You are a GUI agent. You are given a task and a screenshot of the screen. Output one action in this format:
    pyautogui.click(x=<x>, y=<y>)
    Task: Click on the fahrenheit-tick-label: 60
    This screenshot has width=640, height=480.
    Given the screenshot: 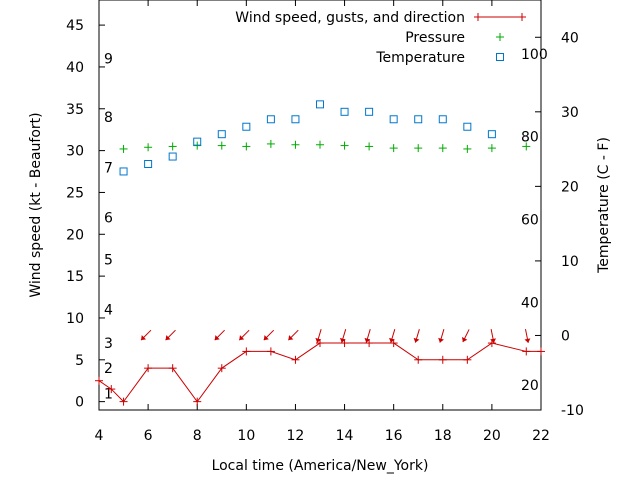 What is the action you would take?
    pyautogui.click(x=530, y=220)
    